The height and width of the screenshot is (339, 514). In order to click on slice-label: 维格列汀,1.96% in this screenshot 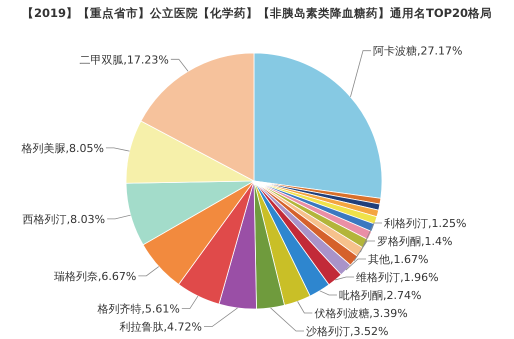, I will do `click(397, 277)`.